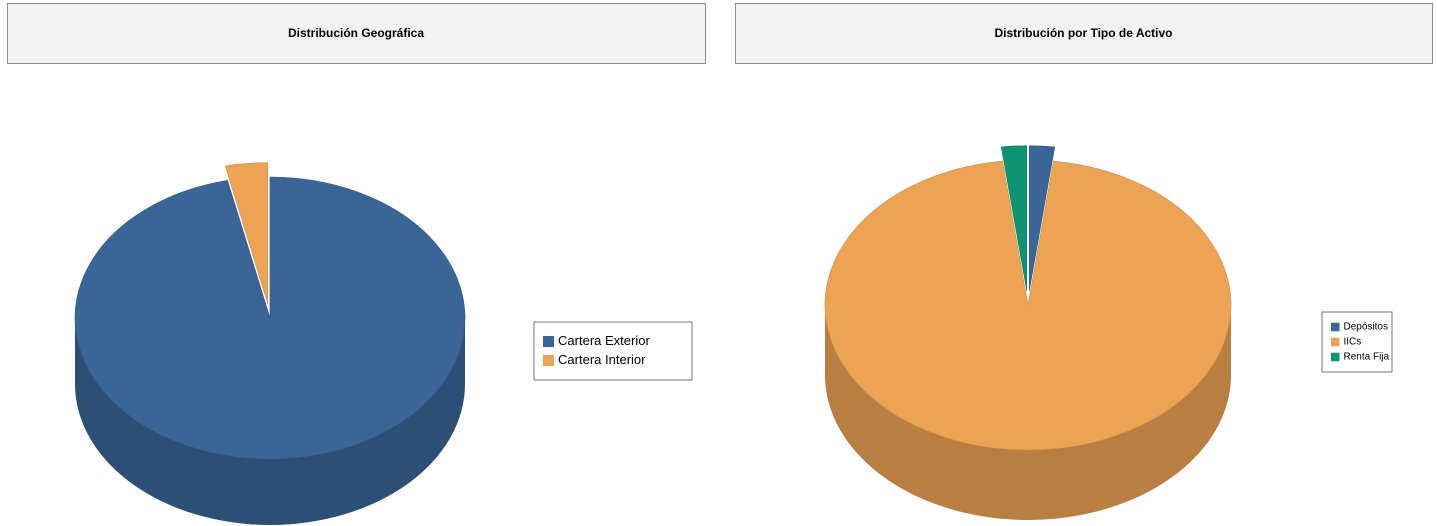 The image size is (1437, 526). Describe the element at coordinates (1353, 342) in the screenshot. I see `legend-label: IICs` at that location.